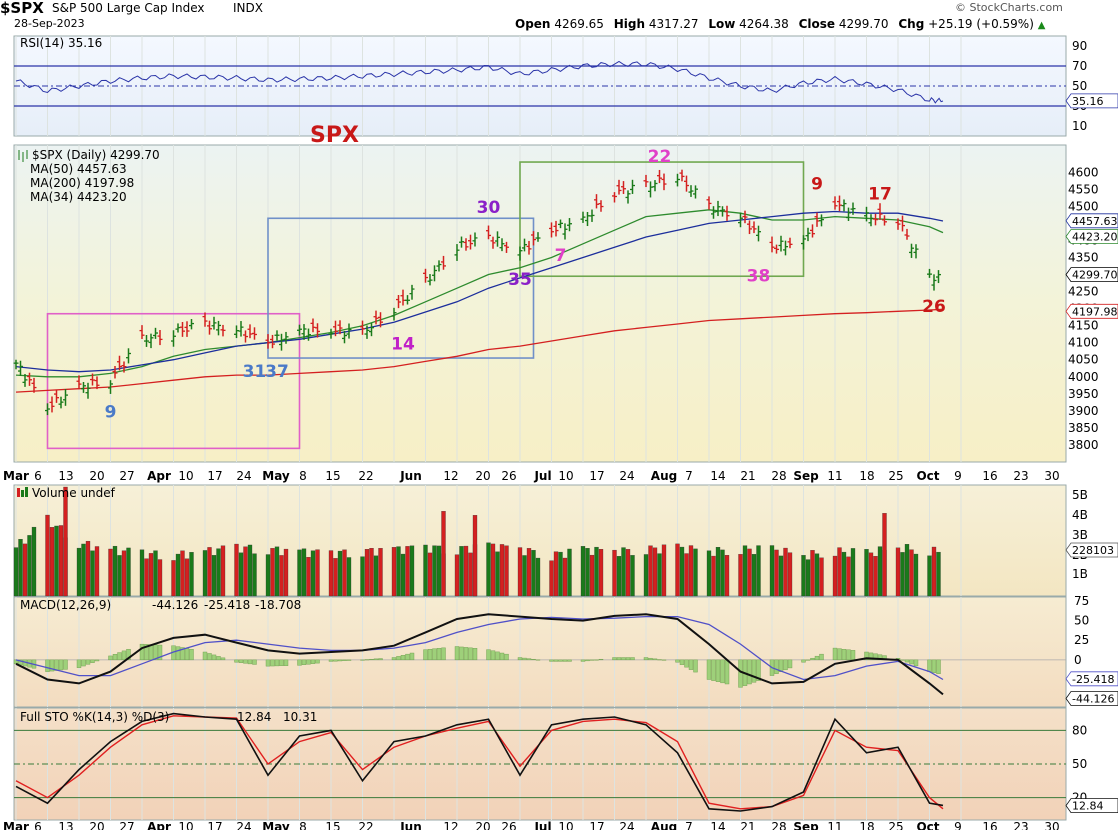 The height and width of the screenshot is (830, 1118). I want to click on price-y-tick: 4100, so click(1083, 343).